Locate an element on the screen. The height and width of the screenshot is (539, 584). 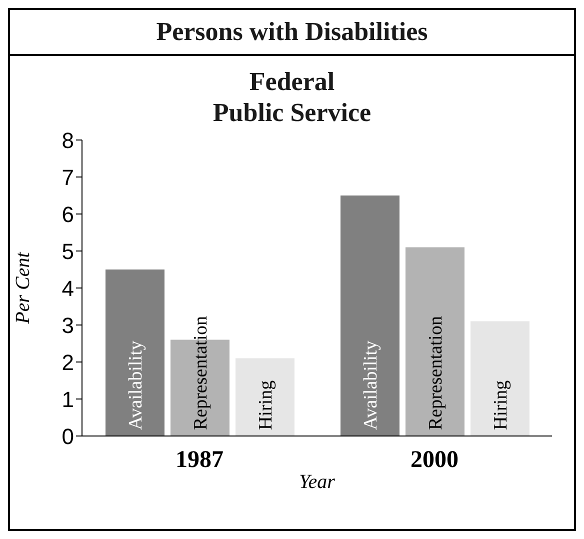
y-tick-label: 8 is located at coordinates (68, 140).